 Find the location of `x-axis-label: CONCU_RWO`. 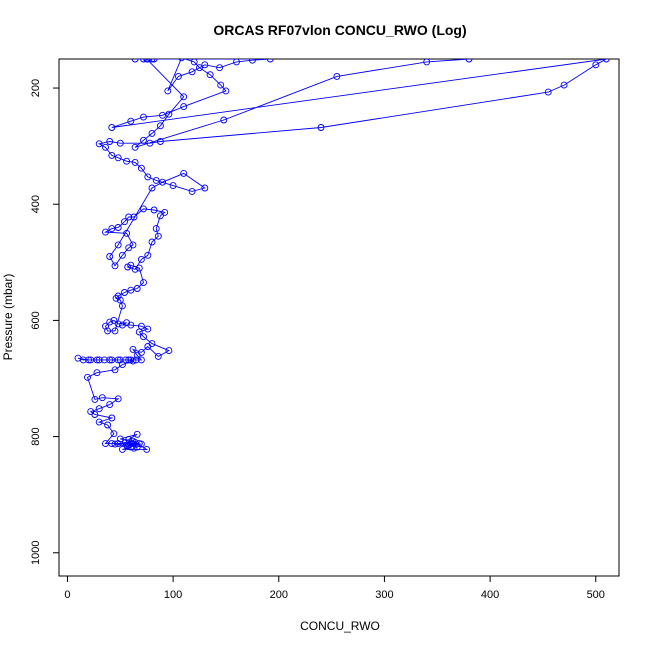

x-axis-label: CONCU_RWO is located at coordinates (340, 626).